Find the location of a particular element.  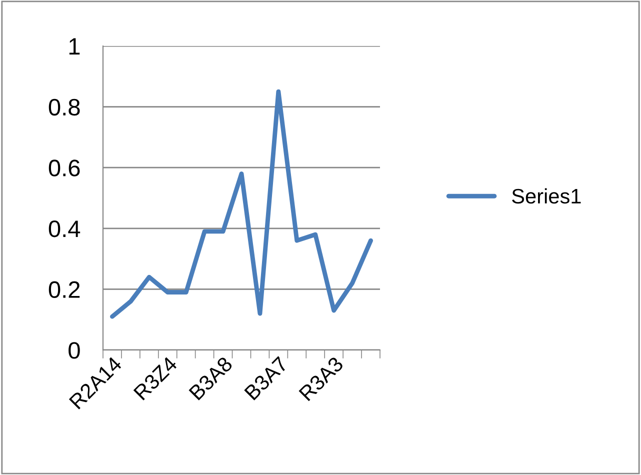

y-tick-label: 0.2 is located at coordinates (64, 289).